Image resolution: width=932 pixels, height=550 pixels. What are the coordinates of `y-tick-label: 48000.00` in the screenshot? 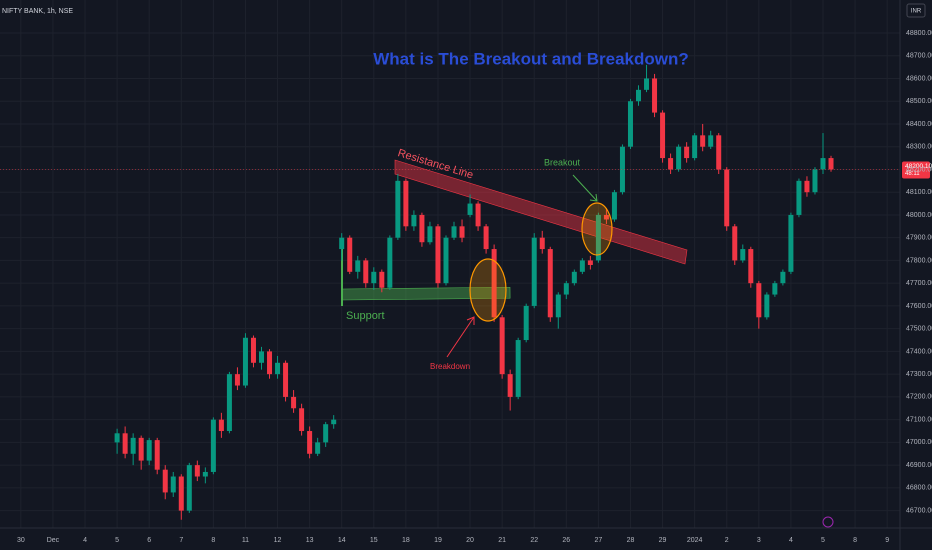 It's located at (919, 215).